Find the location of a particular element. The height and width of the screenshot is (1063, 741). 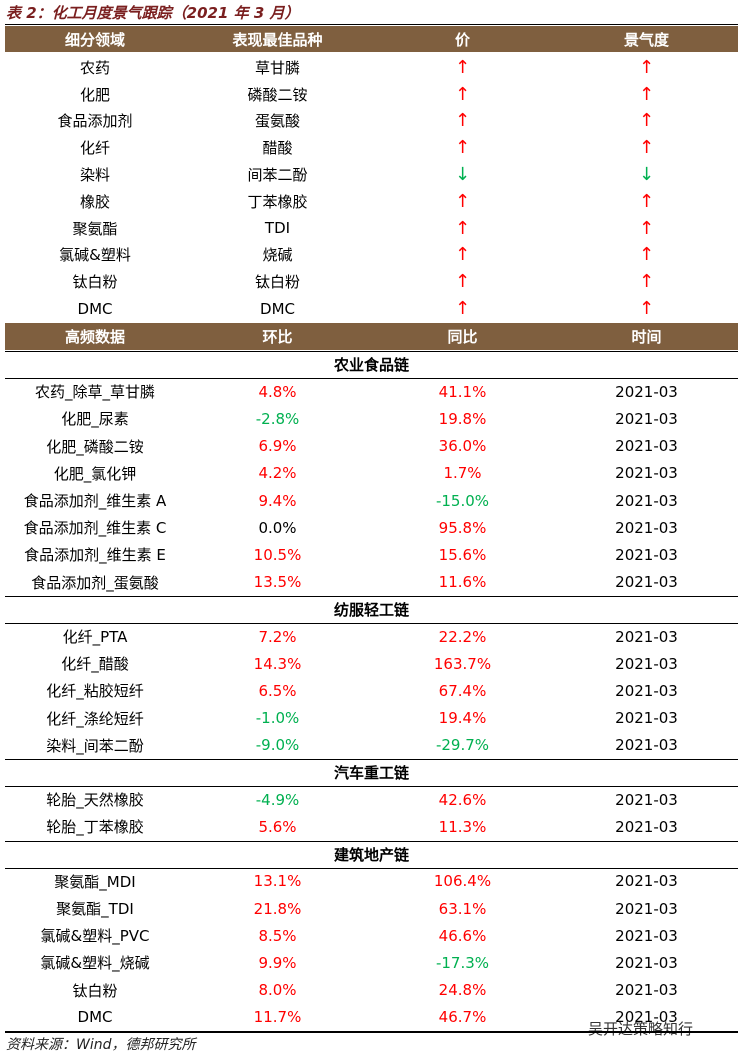

table-cell: 化纤_醋酸 is located at coordinates (95, 664).